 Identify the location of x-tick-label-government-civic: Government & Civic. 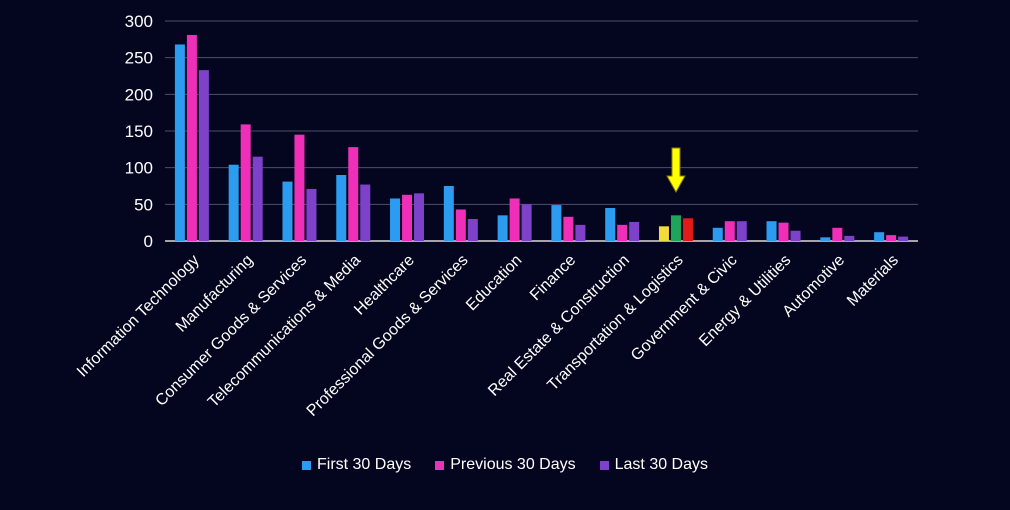
(684, 308).